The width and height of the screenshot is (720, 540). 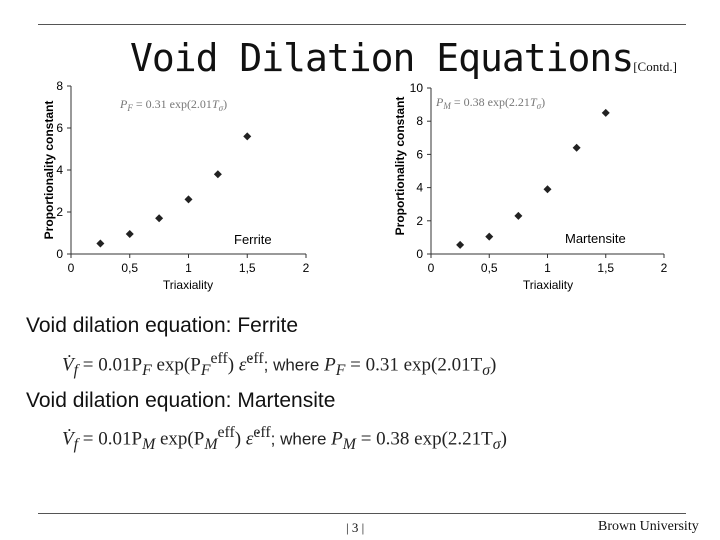 I want to click on martensite-x-tick-label: 2, so click(x=664, y=268).